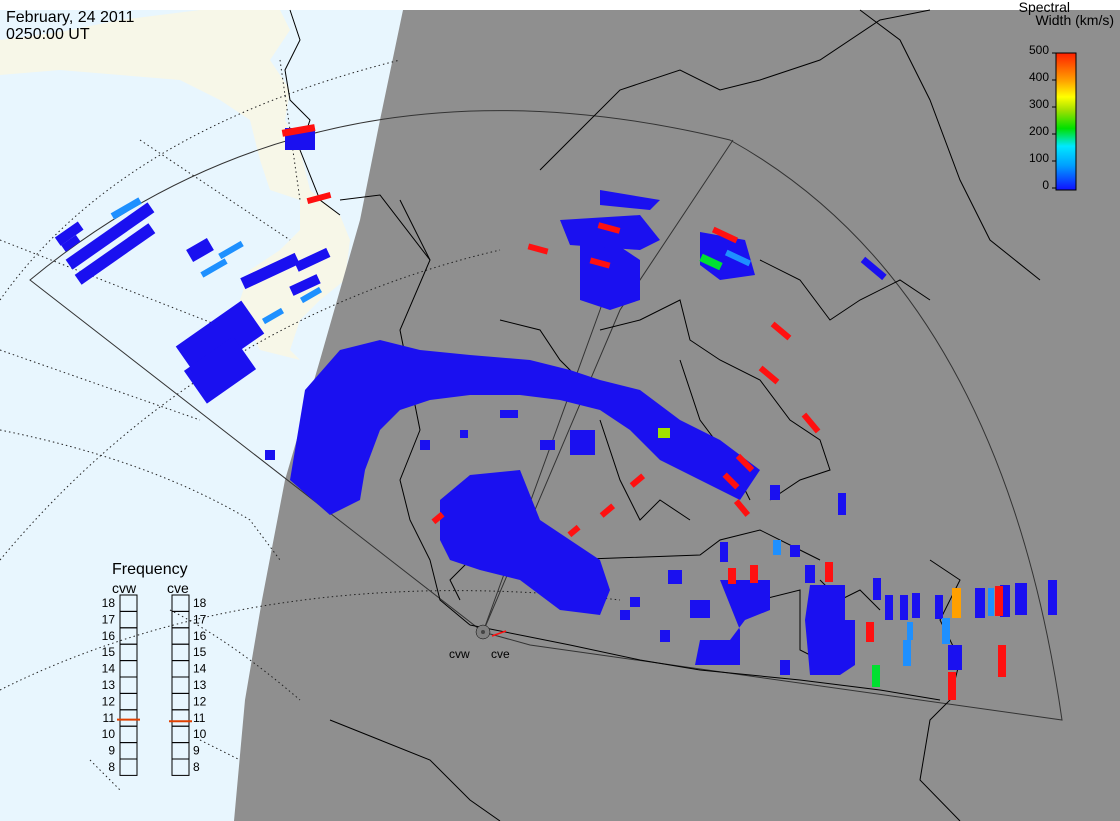 This screenshot has width=1120, height=821. Describe the element at coordinates (1039, 104) in the screenshot. I see `colorbar-tick-300: 300` at that location.